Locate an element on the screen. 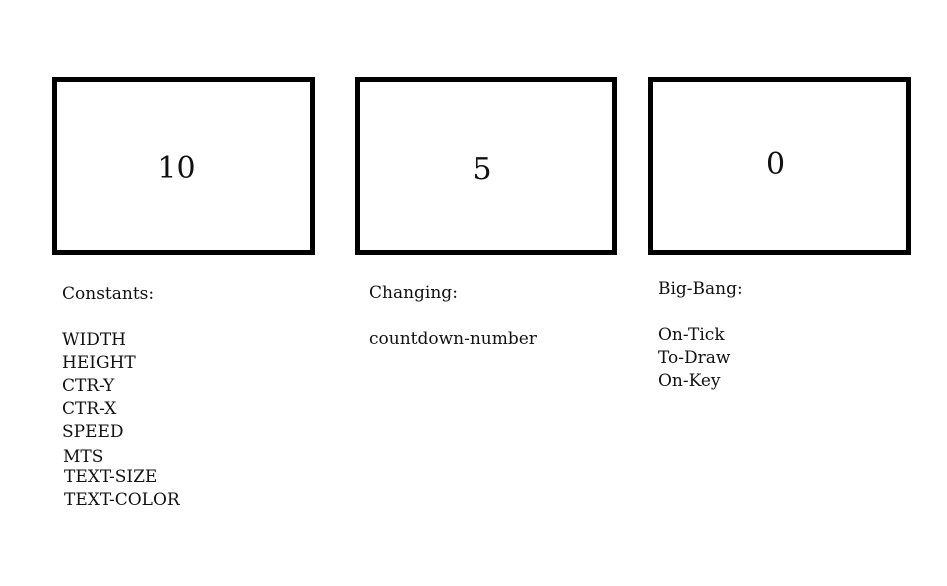  constants-heading: Constants: is located at coordinates (108, 294).